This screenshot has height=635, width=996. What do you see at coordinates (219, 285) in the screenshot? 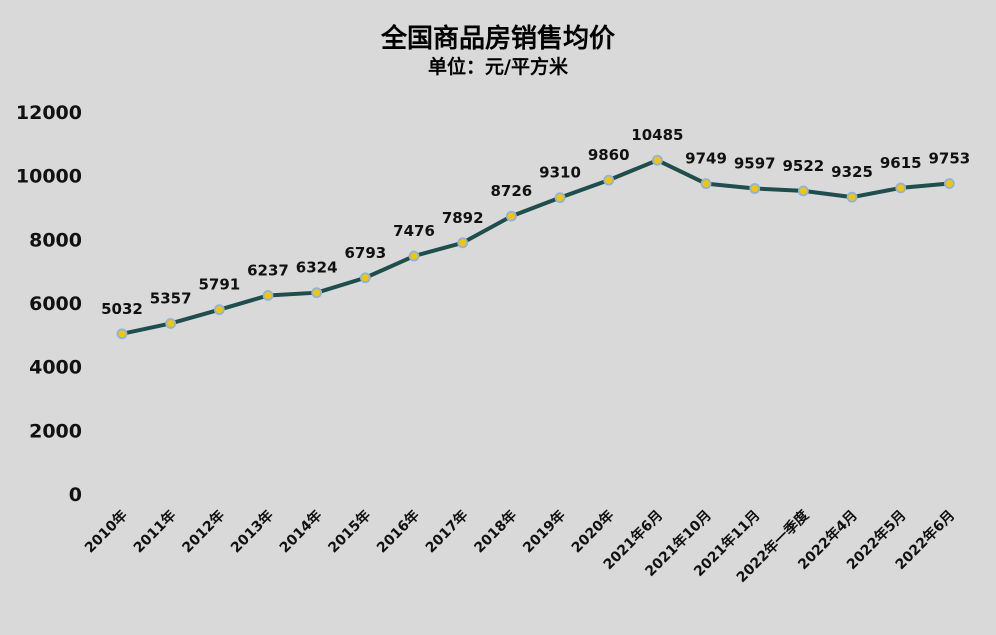
I see `data-label: 5791` at bounding box center [219, 285].